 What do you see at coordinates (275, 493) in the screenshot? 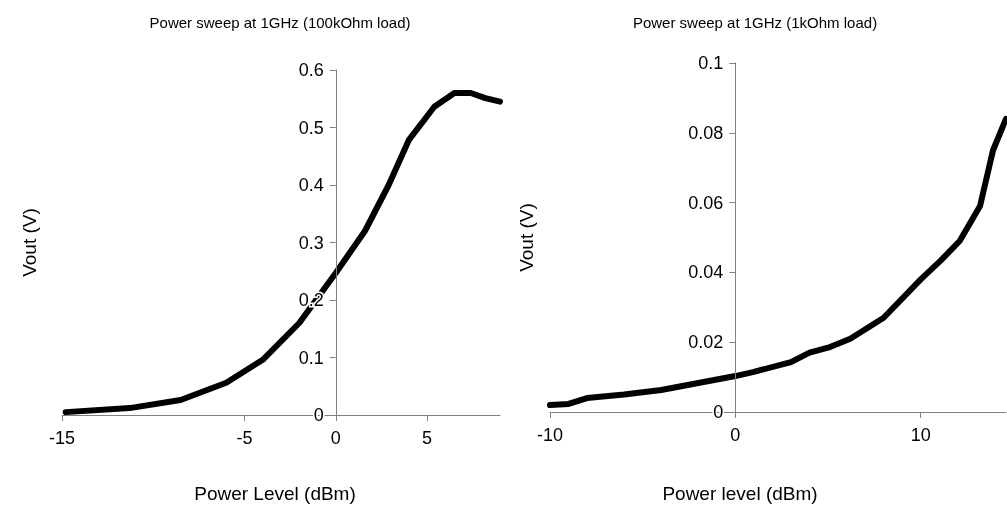
I see `x-axis-title: Power Level (dBm)` at bounding box center [275, 493].